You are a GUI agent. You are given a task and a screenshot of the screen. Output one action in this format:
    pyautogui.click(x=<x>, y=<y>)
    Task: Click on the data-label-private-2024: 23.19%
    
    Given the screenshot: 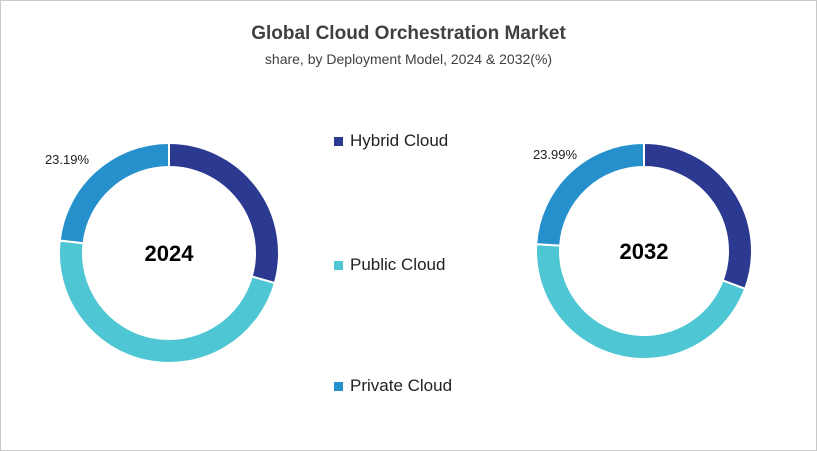 What is the action you would take?
    pyautogui.click(x=67, y=159)
    